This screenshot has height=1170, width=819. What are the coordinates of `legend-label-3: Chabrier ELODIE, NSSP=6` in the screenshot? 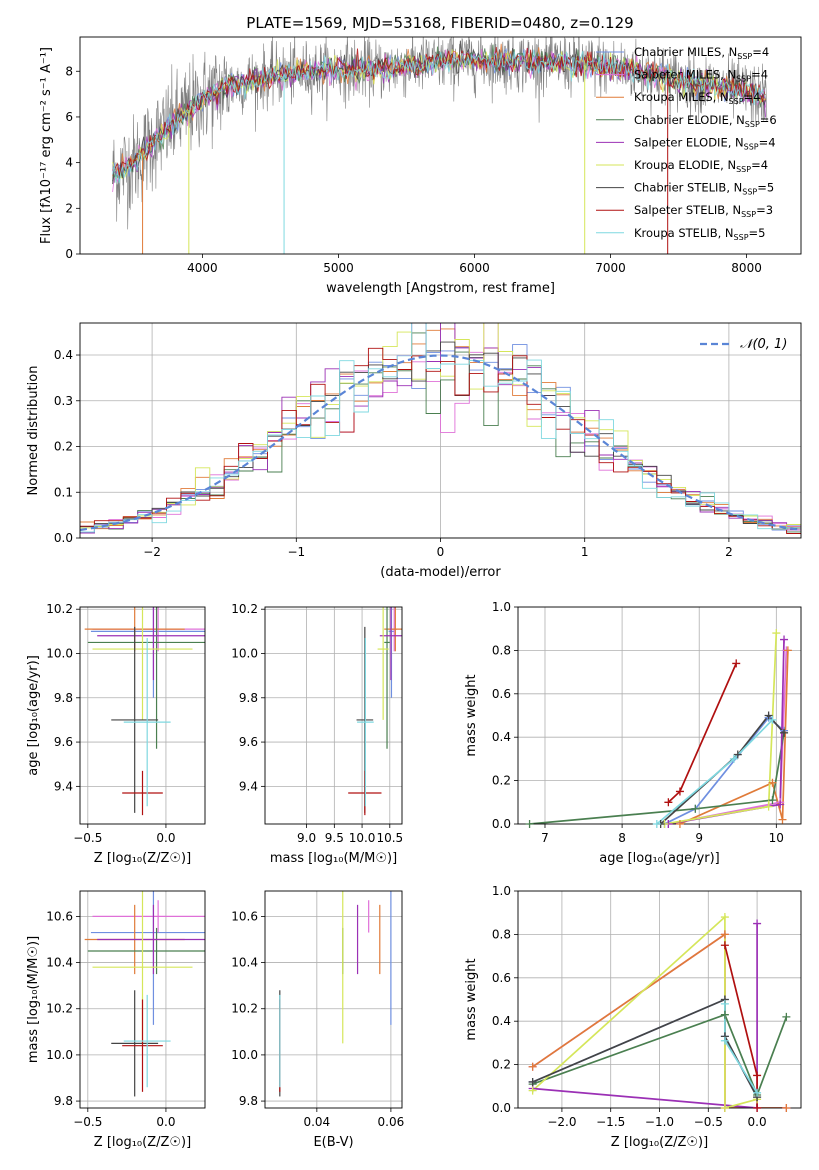 It's located at (705, 121).